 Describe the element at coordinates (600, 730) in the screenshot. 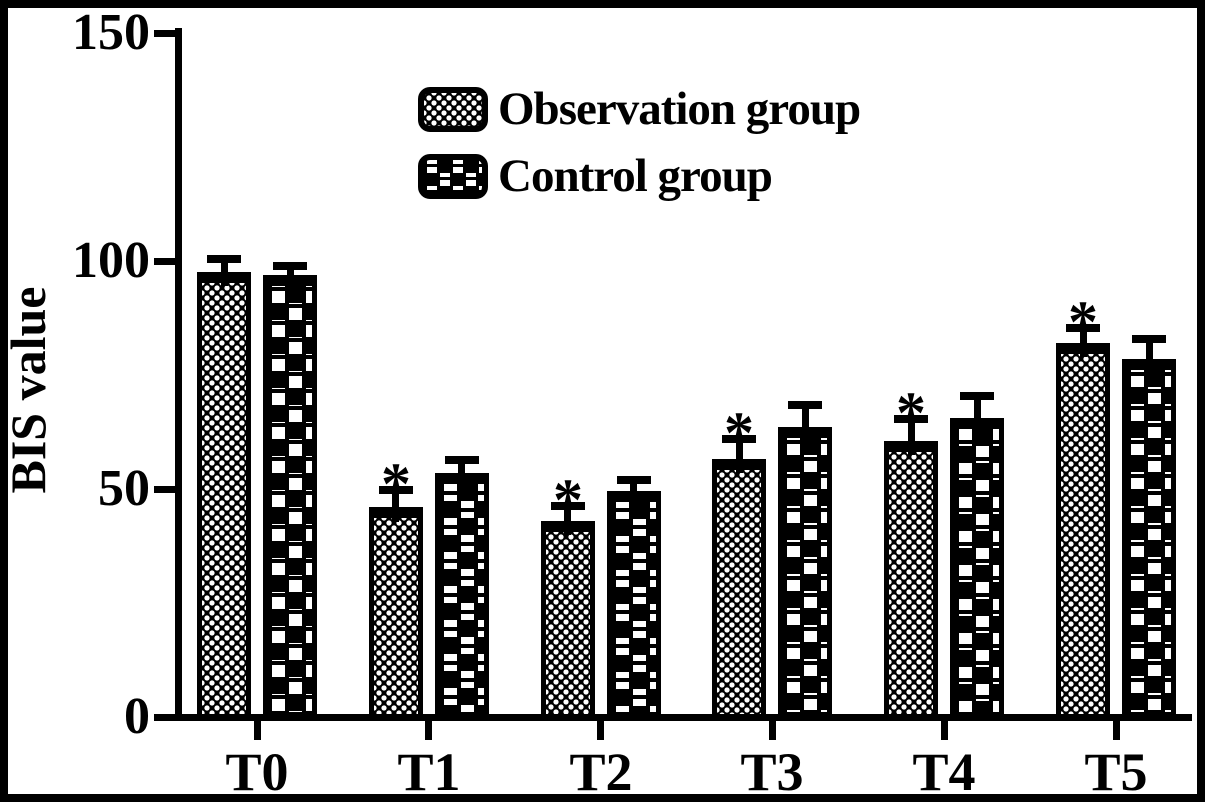

I see `x-tick-mark-T2` at that location.